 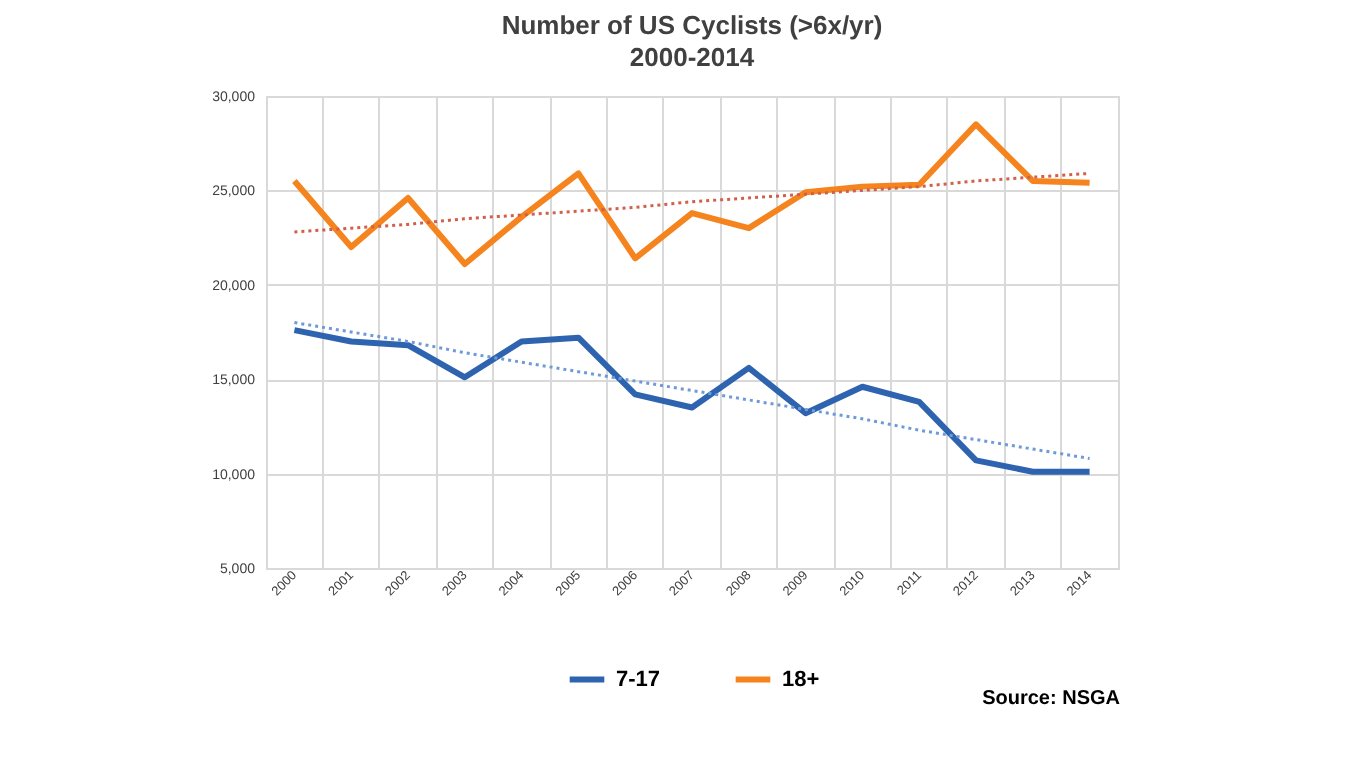 I want to click on legend-label: 7-17, so click(x=638, y=679).